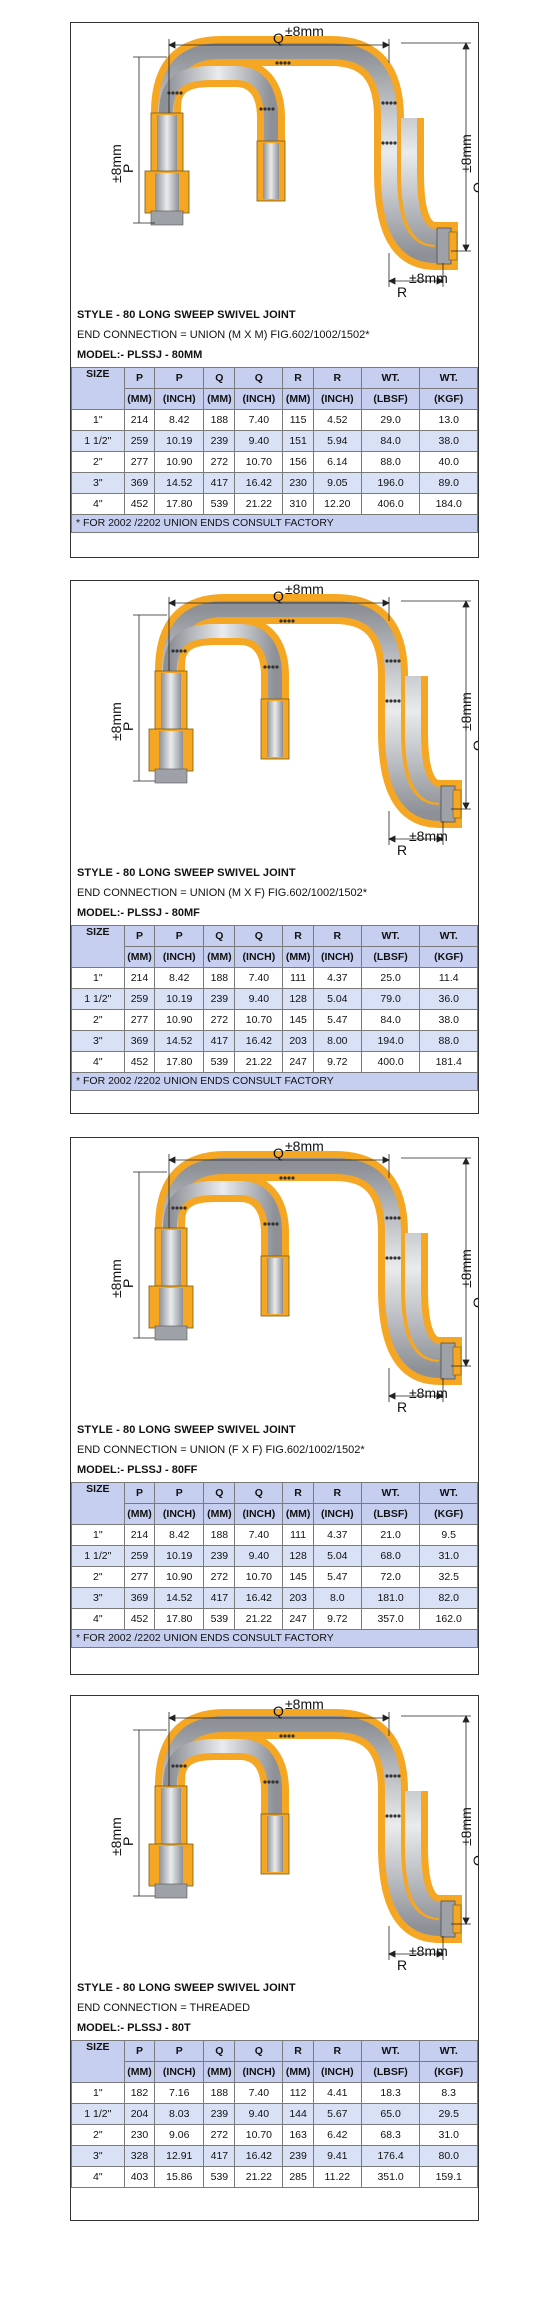 The image size is (550, 2299). What do you see at coordinates (298, 441) in the screenshot?
I see `value-cell: 151` at bounding box center [298, 441].